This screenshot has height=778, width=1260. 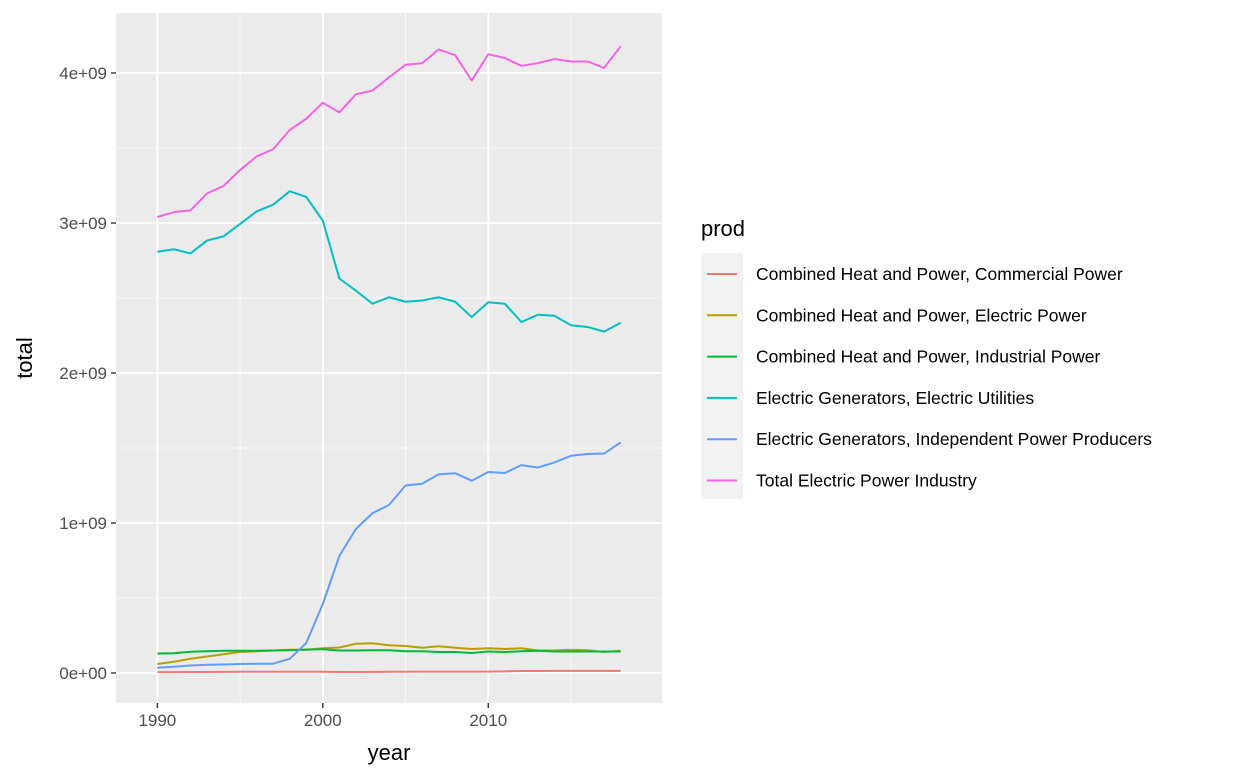 I want to click on legend-label-3: Electric Generators, Electric Utilities, so click(x=895, y=398).